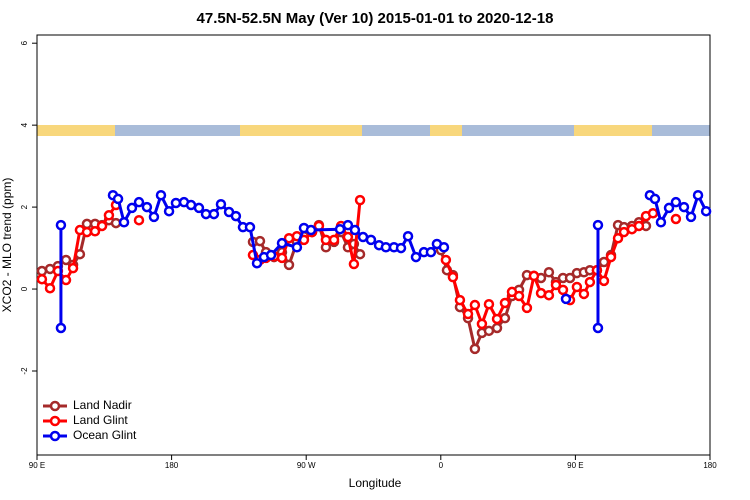  Describe the element at coordinates (24, 42) in the screenshot. I see `y-tick-label: 6` at that location.